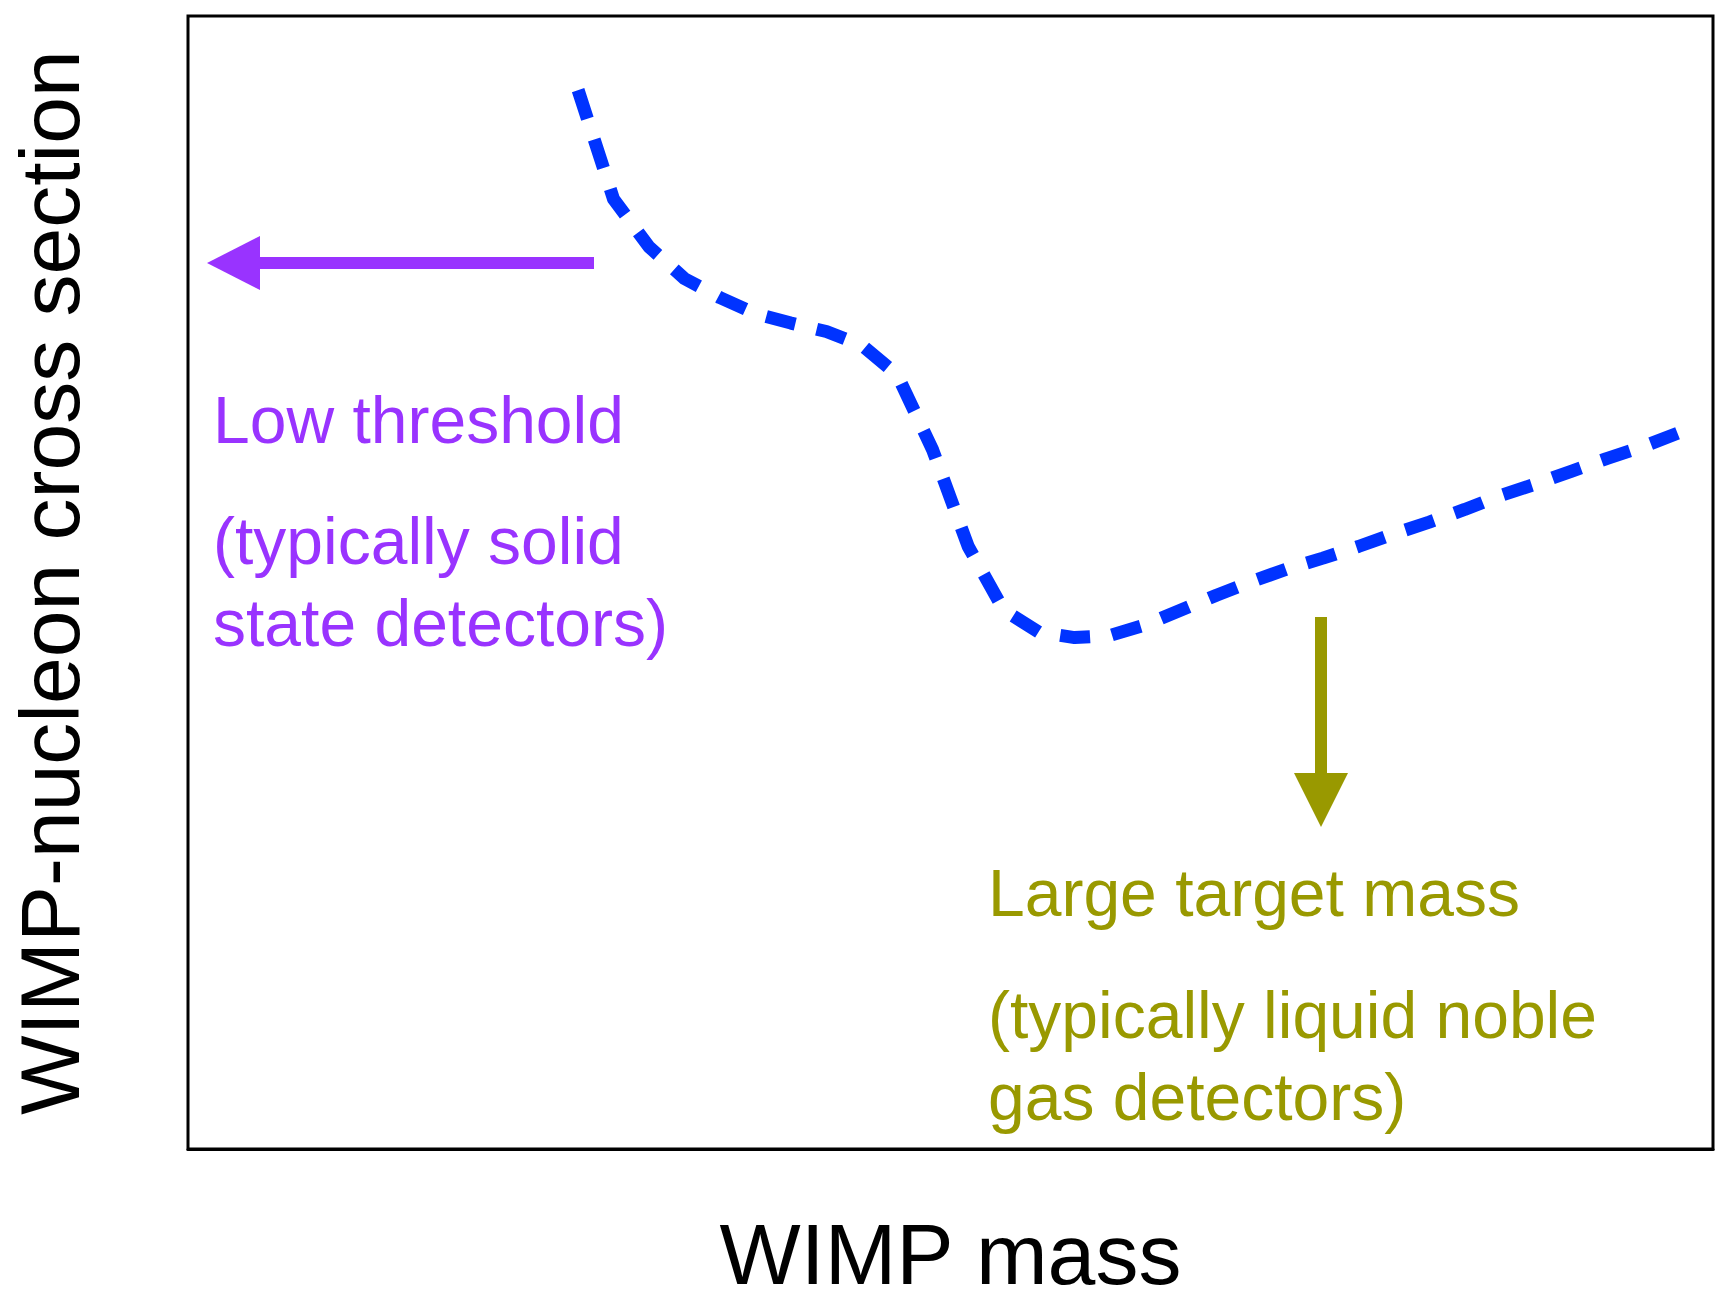 This screenshot has height=1302, width=1716. What do you see at coordinates (50, 582) in the screenshot?
I see `y-axis-title: WIMP-nucleon cross section` at bounding box center [50, 582].